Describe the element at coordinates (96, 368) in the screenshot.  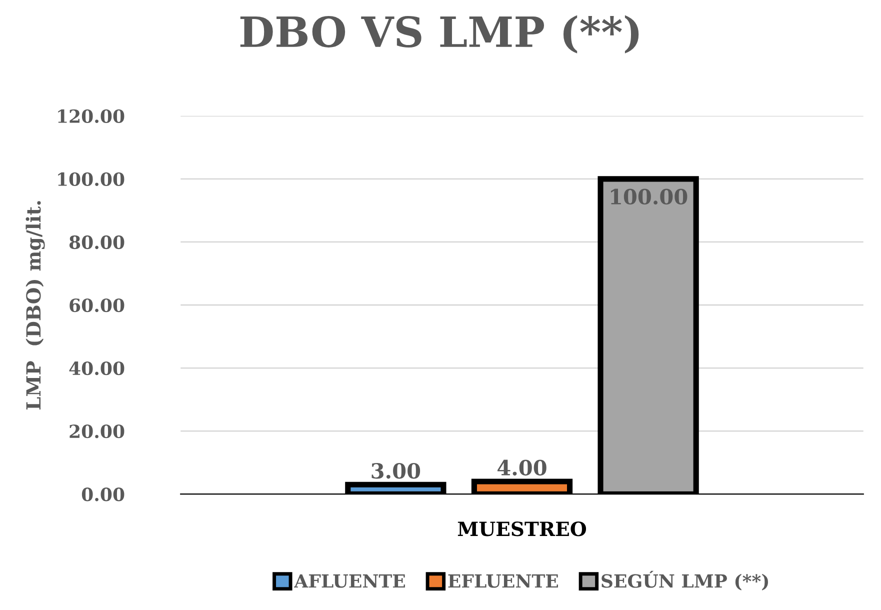
I see `y-tick-label: 40.00` at that location.